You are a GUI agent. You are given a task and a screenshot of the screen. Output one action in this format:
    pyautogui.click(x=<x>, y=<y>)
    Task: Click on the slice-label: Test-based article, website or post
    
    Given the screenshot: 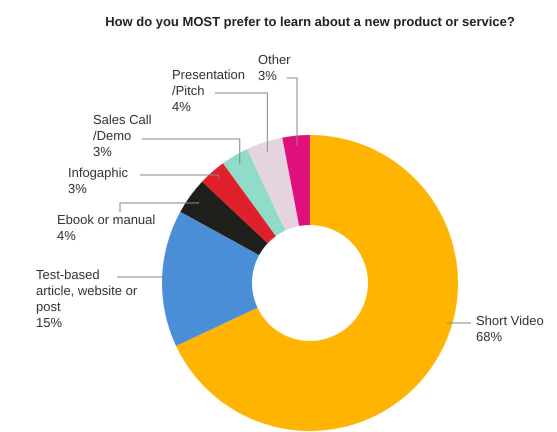 What is the action you would take?
    pyautogui.click(x=87, y=290)
    